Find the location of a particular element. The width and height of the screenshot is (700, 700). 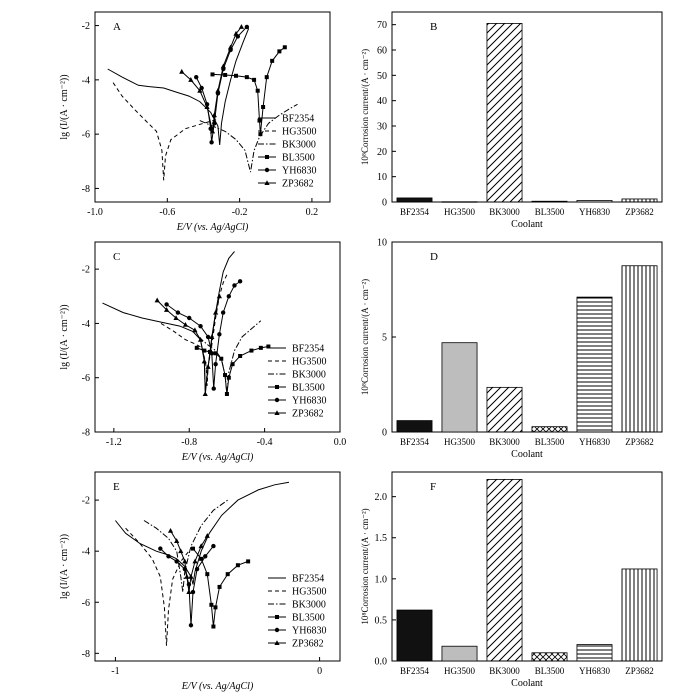

y-tick-label: 20 is located at coordinates (382, 152).